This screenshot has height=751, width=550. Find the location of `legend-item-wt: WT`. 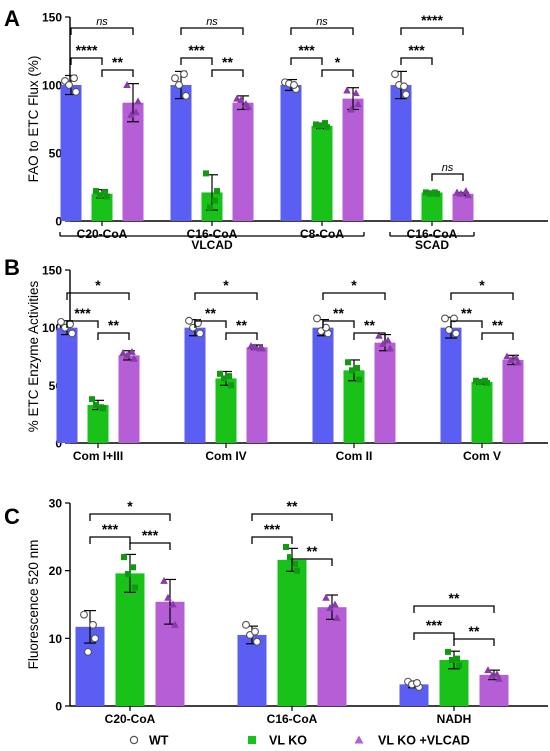

legend-item-wt: WT is located at coordinates (149, 741).